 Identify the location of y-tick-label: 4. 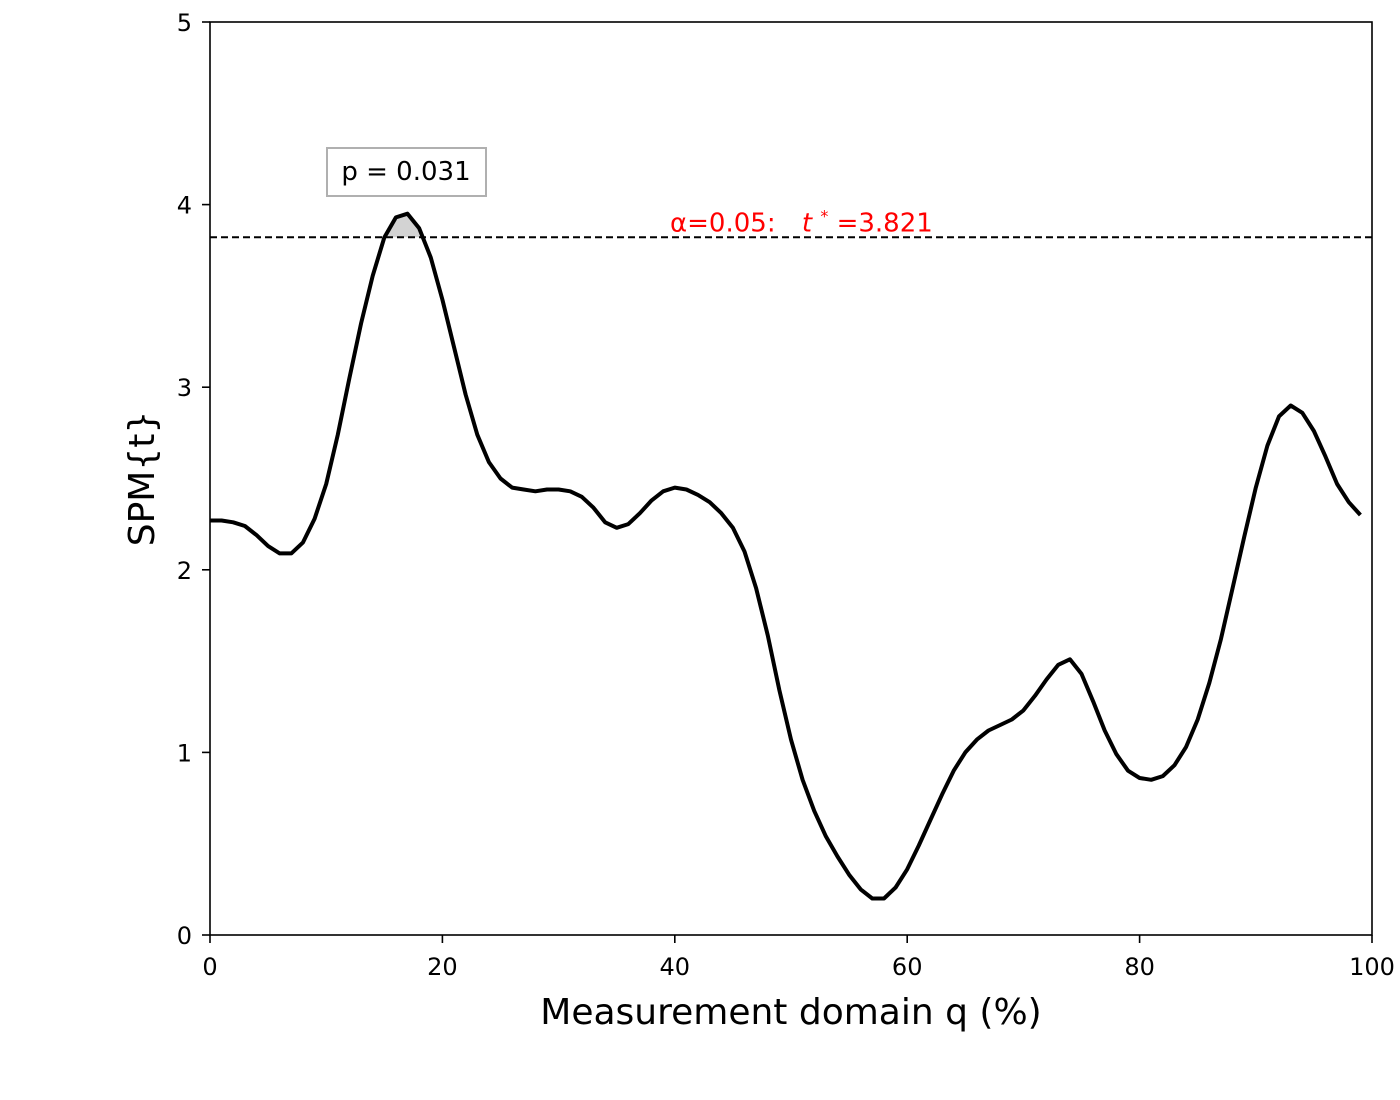
(184, 206).